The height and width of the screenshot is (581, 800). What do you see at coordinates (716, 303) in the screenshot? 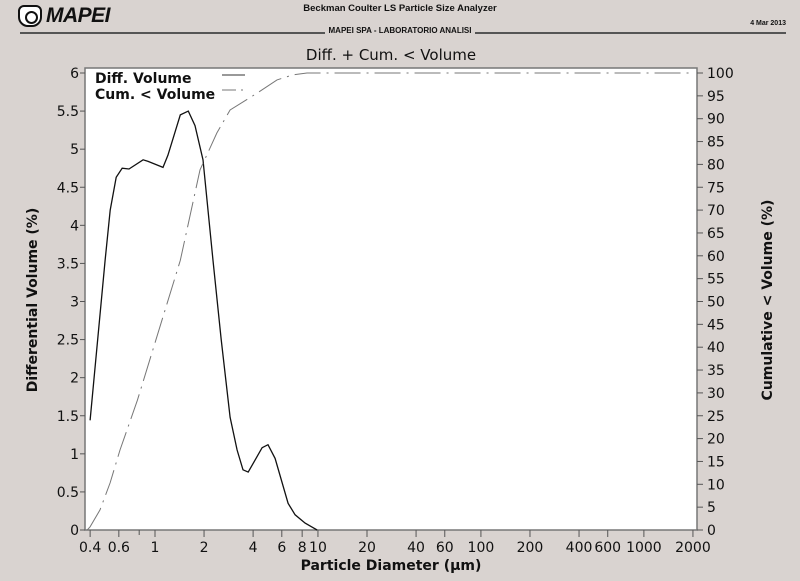
I see `y2-tick-label: 50` at bounding box center [716, 303].